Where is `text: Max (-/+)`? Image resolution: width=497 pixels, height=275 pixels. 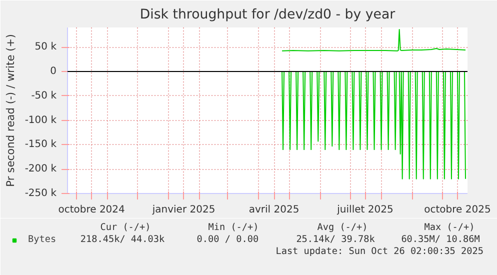 text: Max (-/+) is located at coordinates (449, 227).